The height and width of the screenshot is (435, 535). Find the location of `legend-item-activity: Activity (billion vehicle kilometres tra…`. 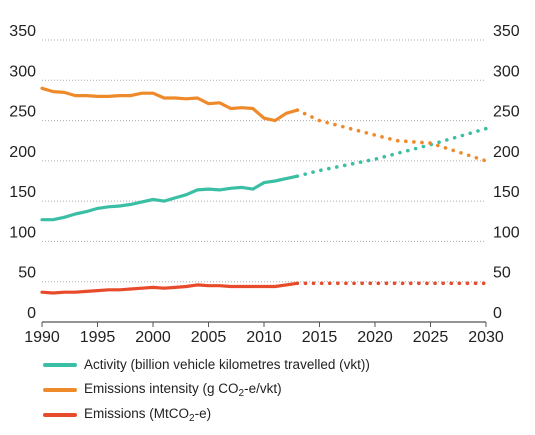

legend-item-activity: Activity (billion vehicle kilometres tra… is located at coordinates (206, 364).